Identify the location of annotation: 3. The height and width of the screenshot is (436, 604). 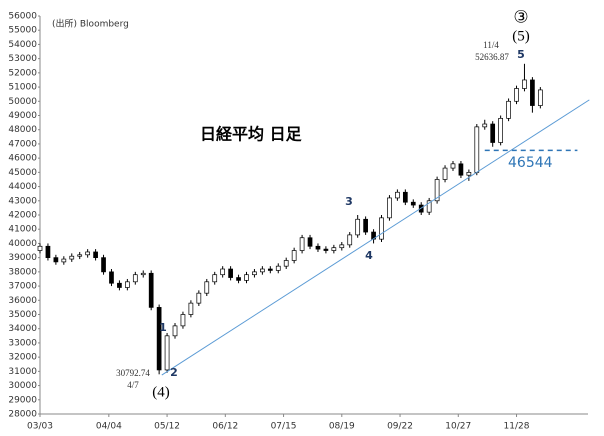
(349, 201).